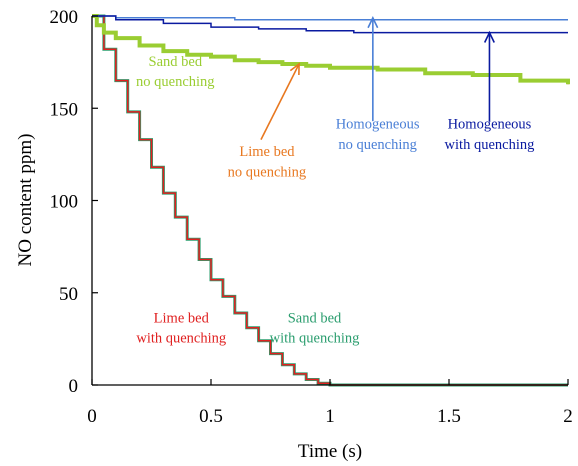 Image resolution: width=578 pixels, height=466 pixels. What do you see at coordinates (74, 386) in the screenshot?
I see `y-tick-label: 0` at bounding box center [74, 386].